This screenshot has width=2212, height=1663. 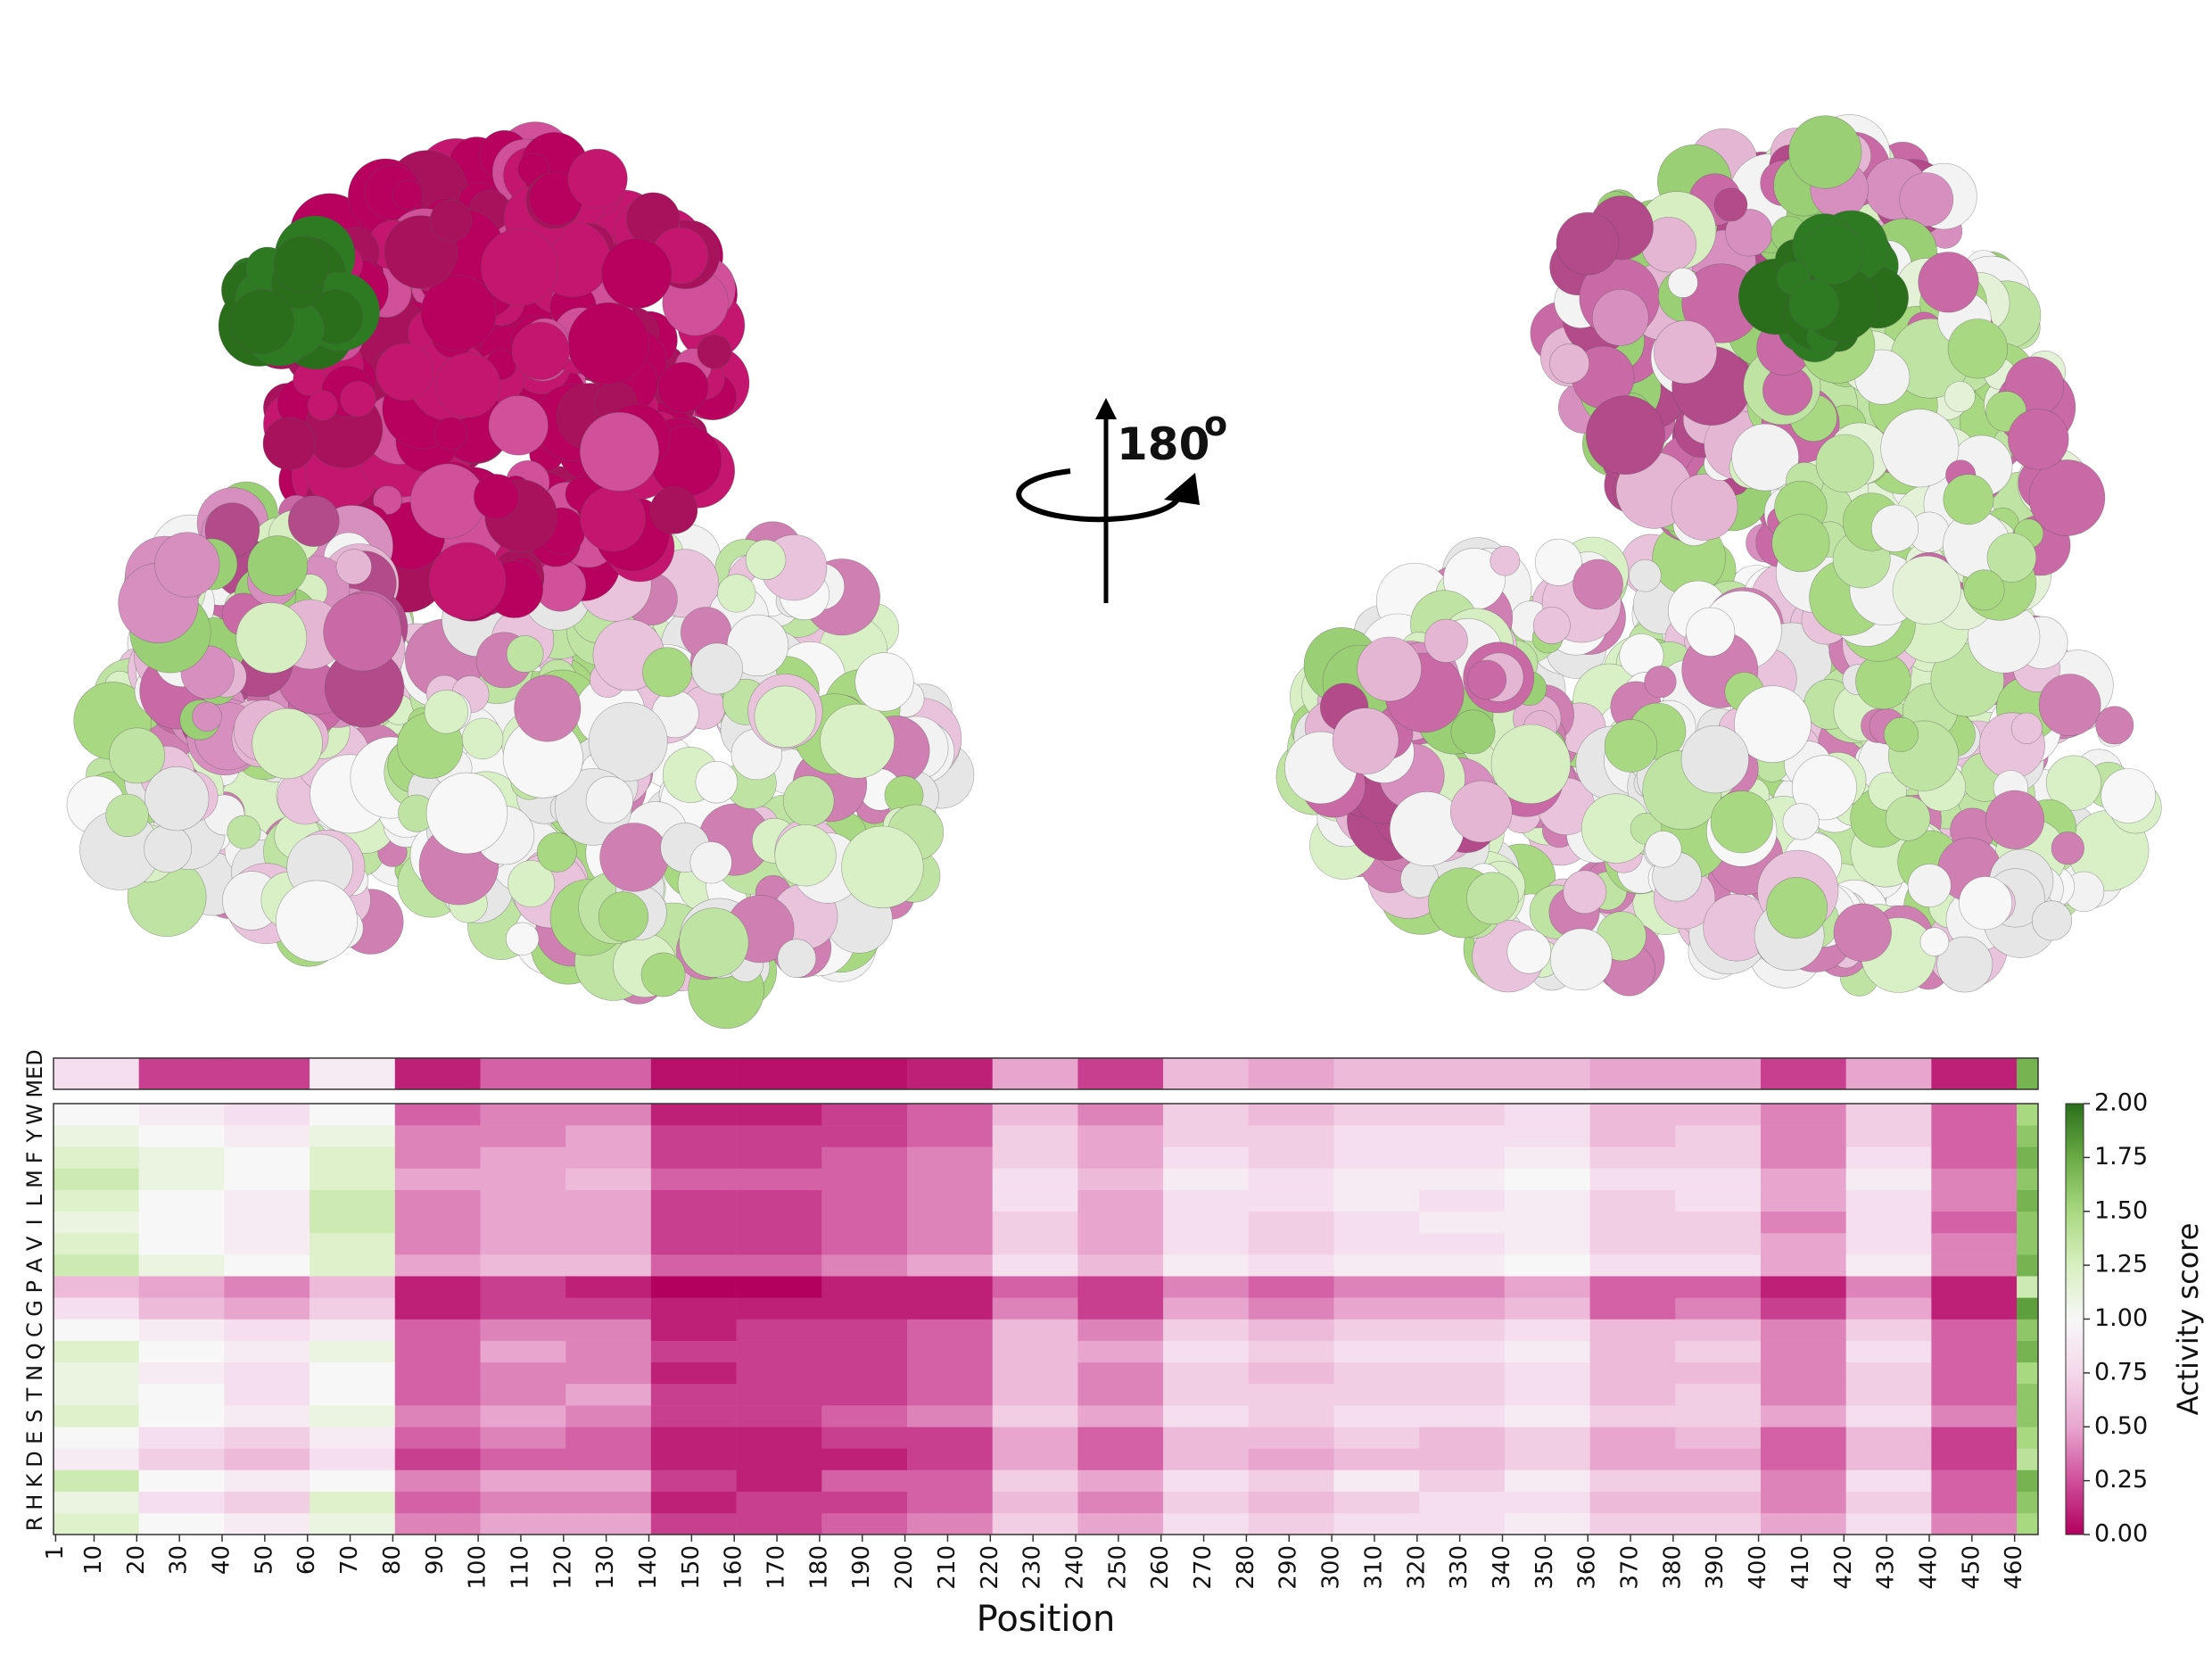 What do you see at coordinates (2121, 1264) in the screenshot?
I see `colorbar-tick-label: 1.25` at bounding box center [2121, 1264].